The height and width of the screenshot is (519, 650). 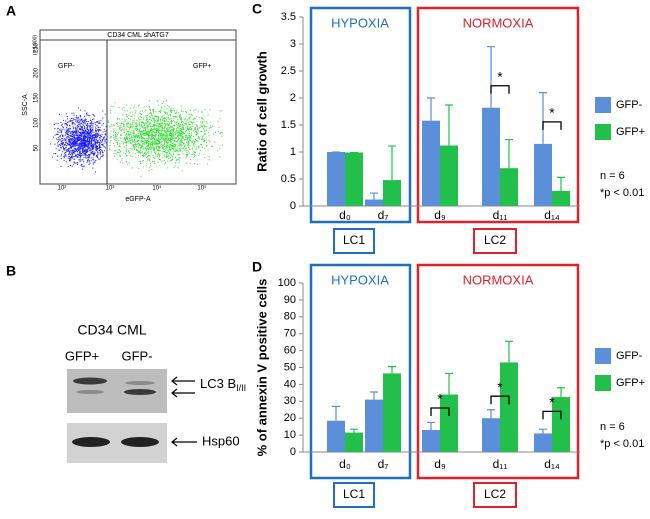 What do you see at coordinates (290, 351) in the screenshot?
I see `y-tick-label: 60` at bounding box center [290, 351].